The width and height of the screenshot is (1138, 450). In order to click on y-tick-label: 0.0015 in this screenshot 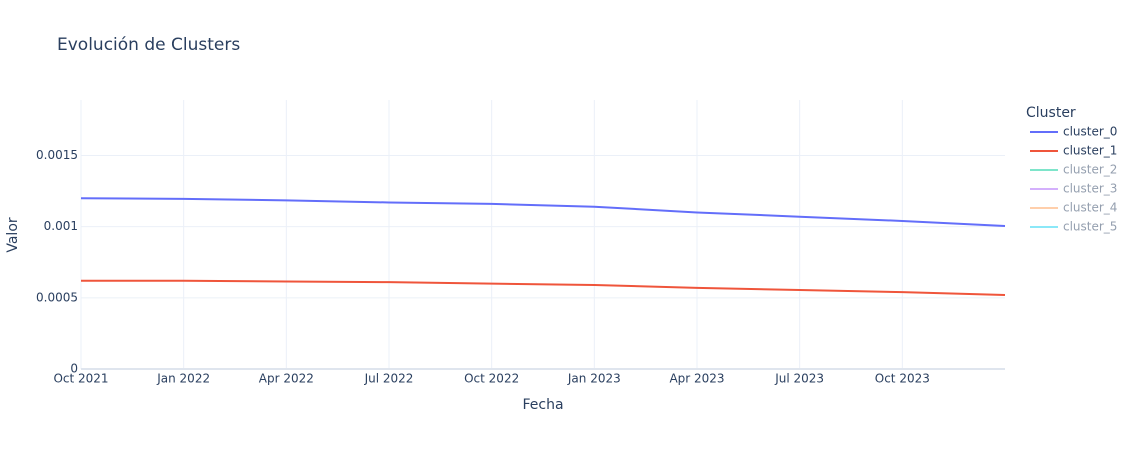, I will do `click(57, 155)`.